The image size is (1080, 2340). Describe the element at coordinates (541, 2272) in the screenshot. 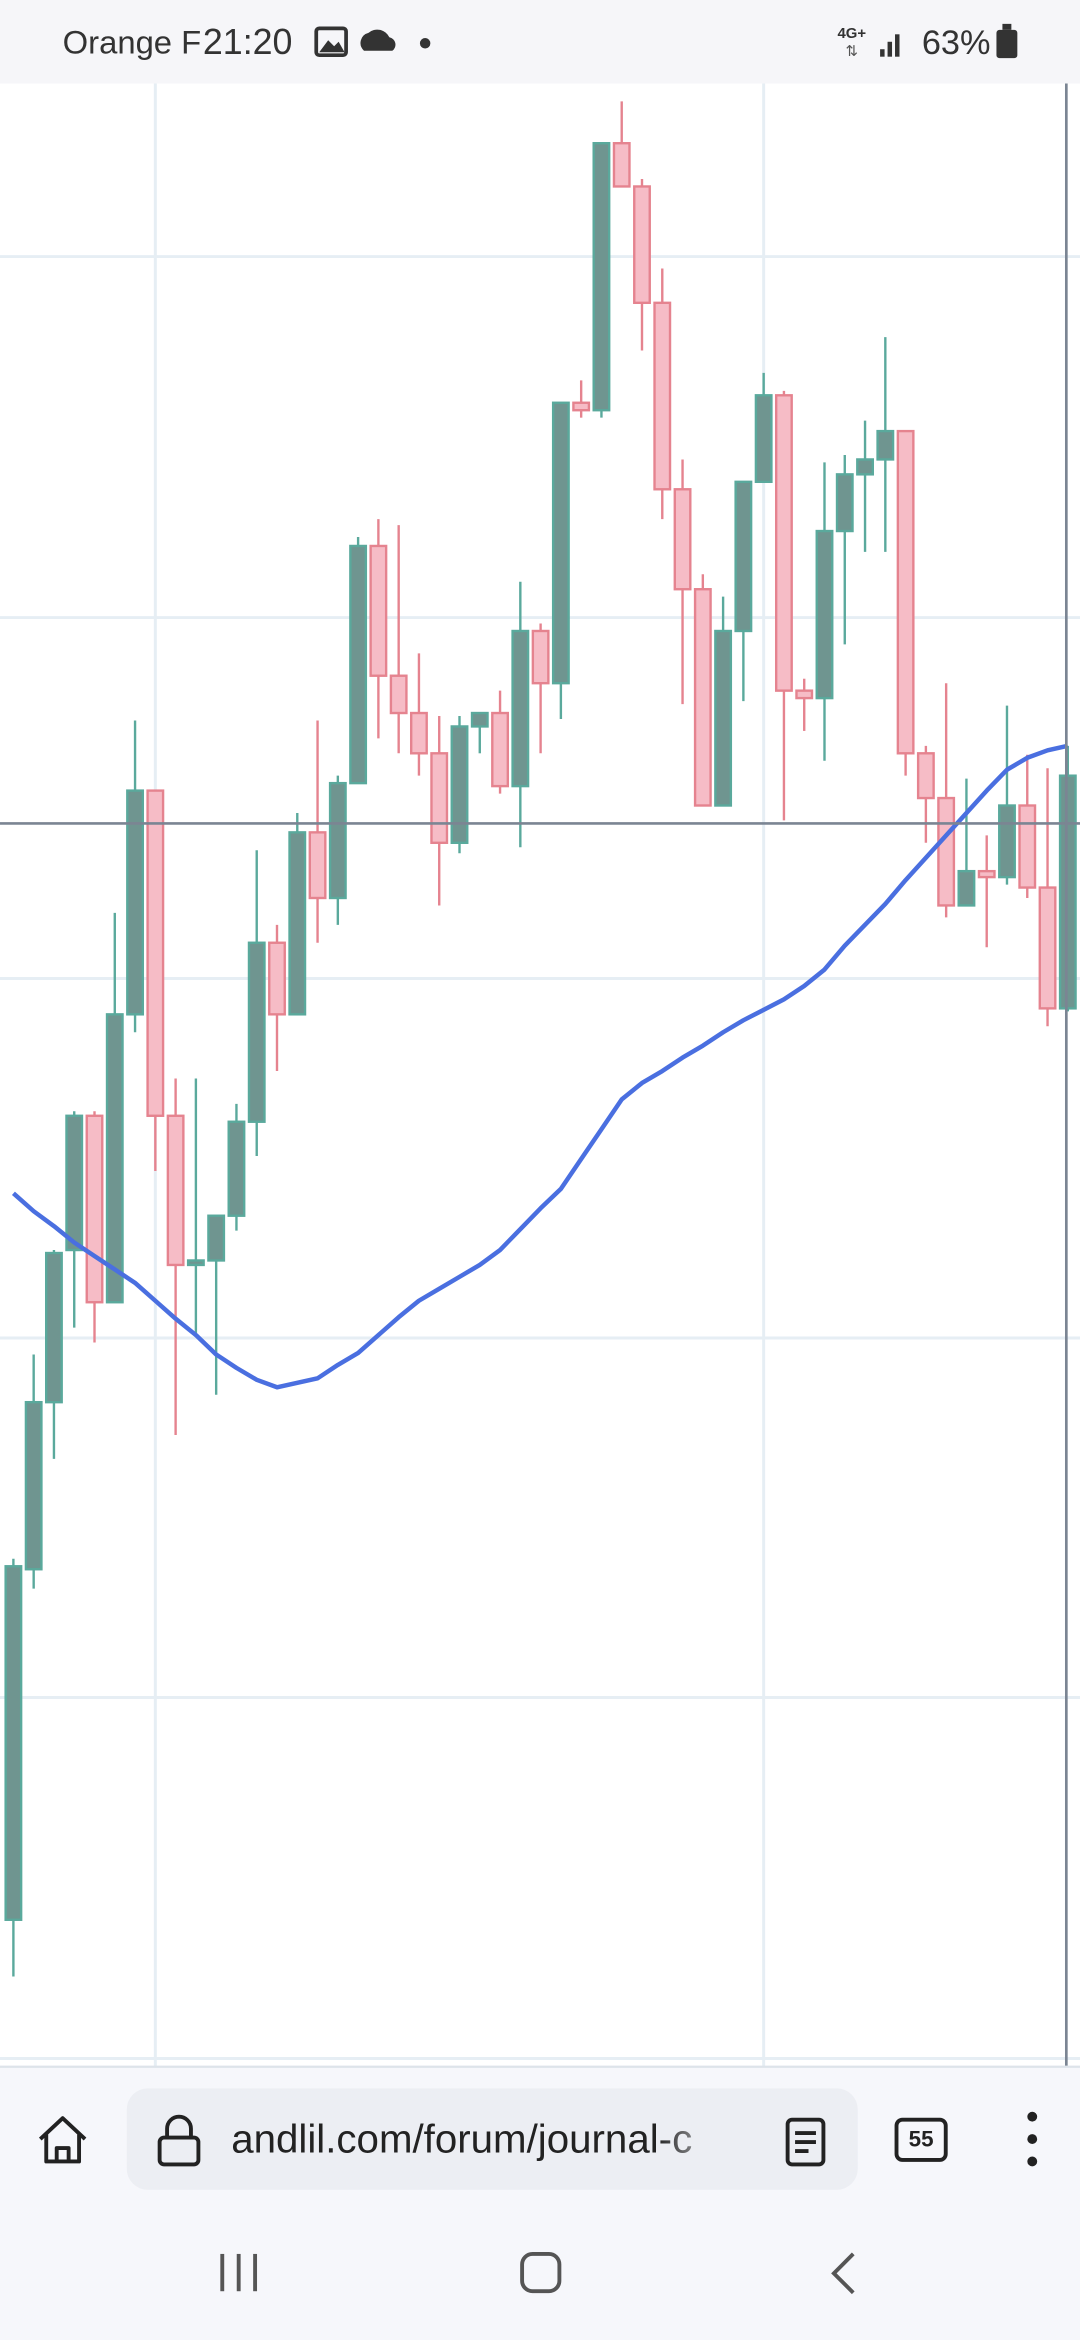

I see `nav-home` at that location.